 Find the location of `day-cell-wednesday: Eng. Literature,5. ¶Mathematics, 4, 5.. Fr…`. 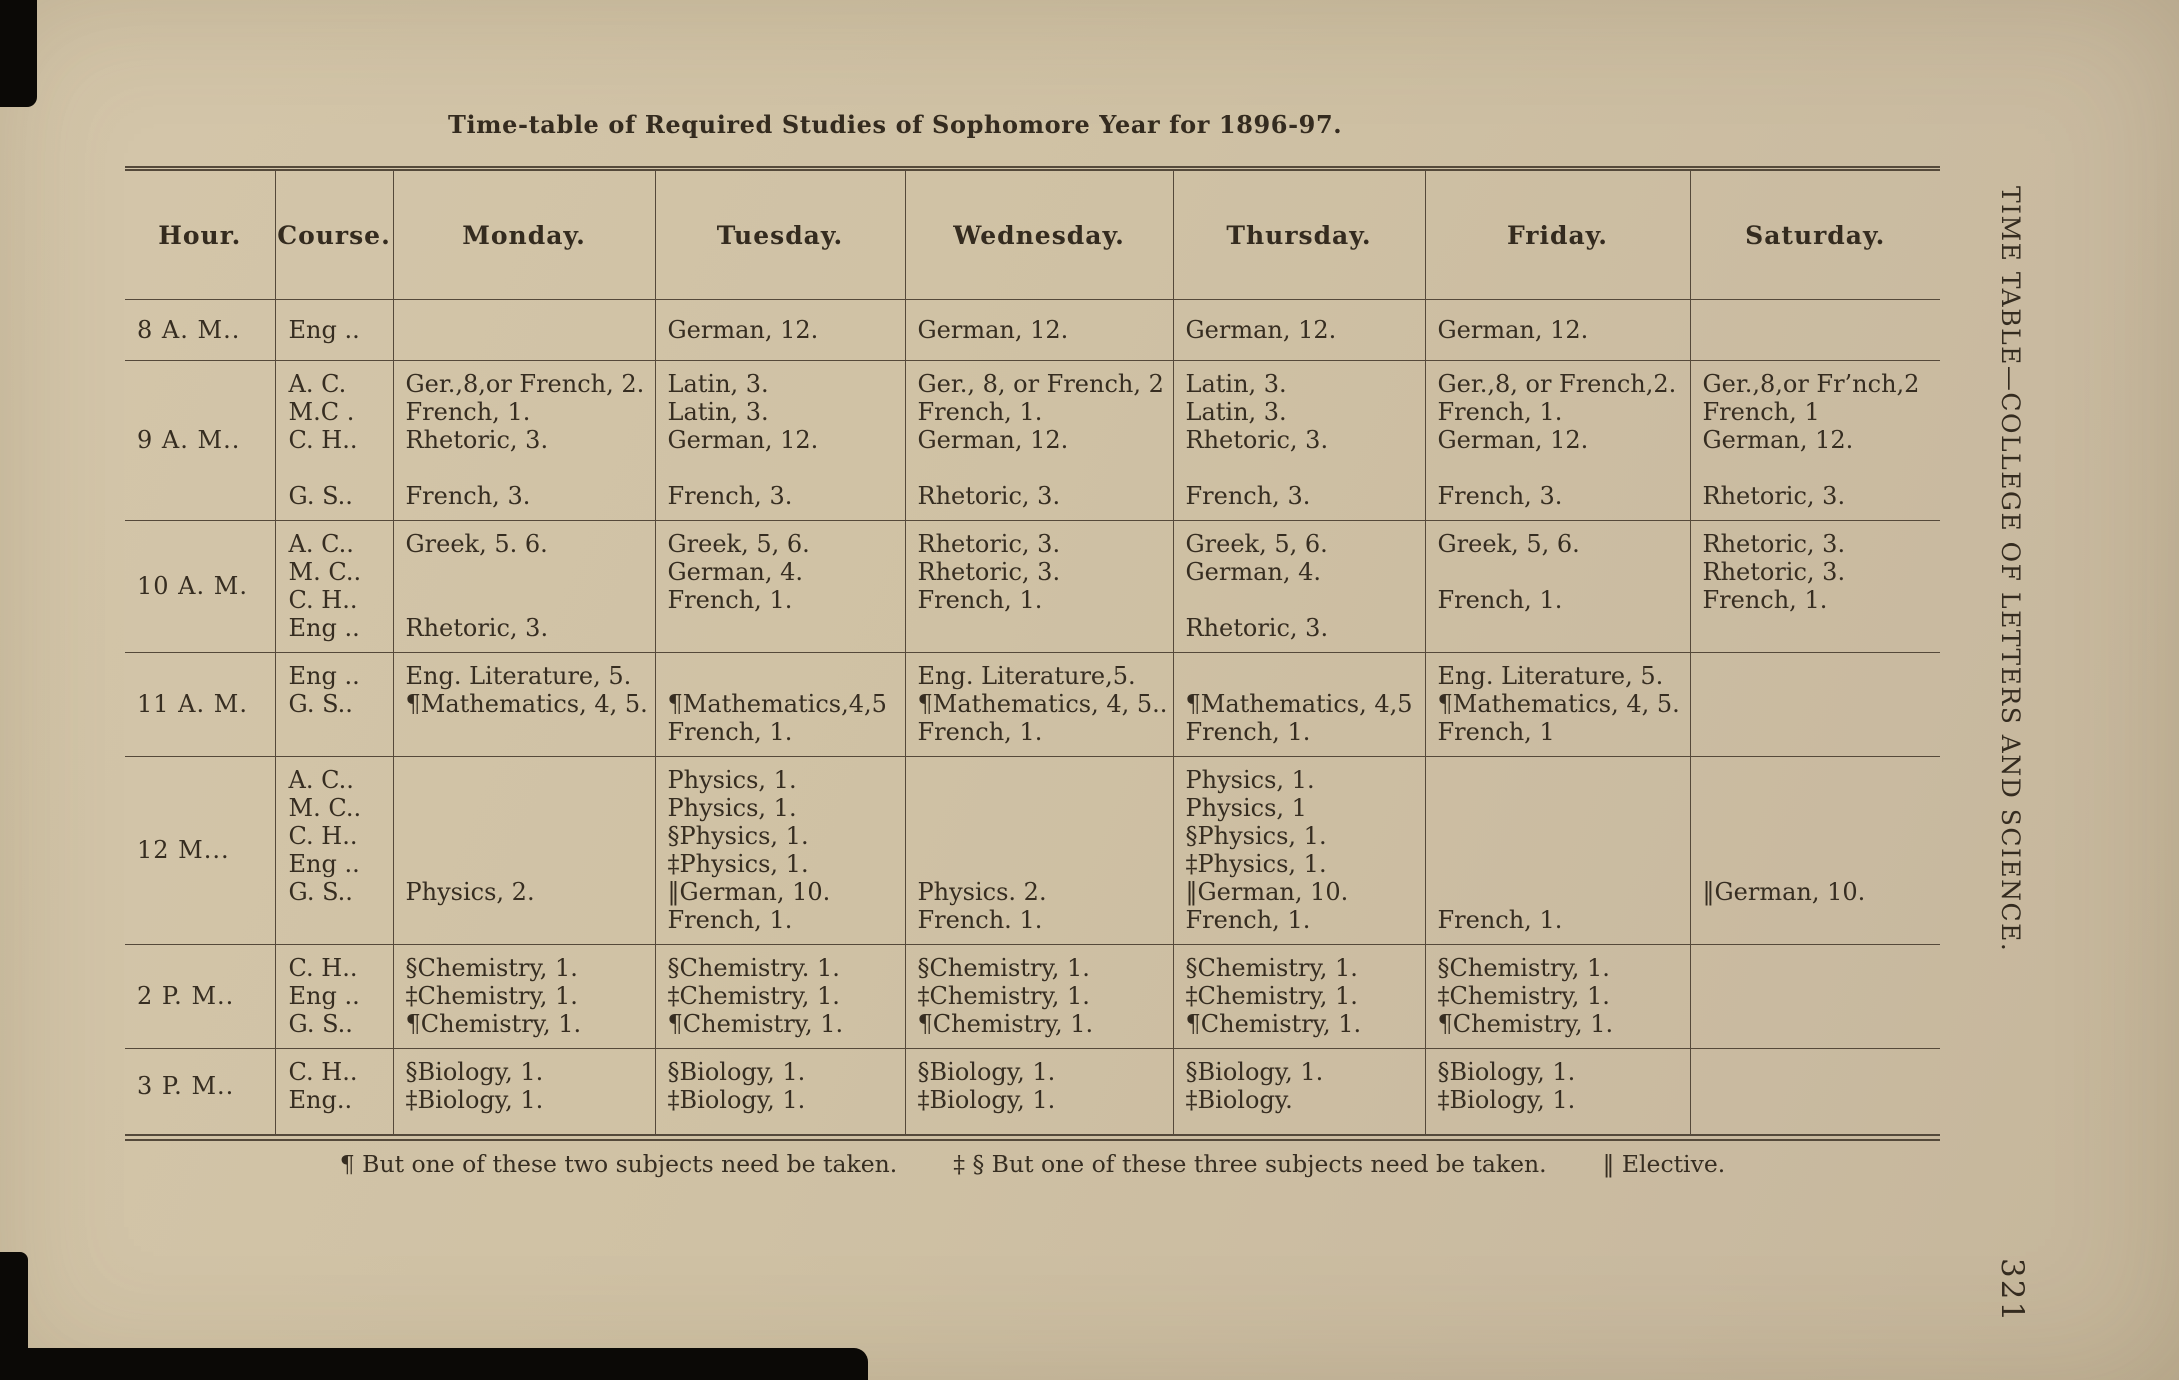

day-cell-wednesday: Eng. Literature,5. ¶Mathematics, 4, 5.. Fr… is located at coordinates (1038, 704).